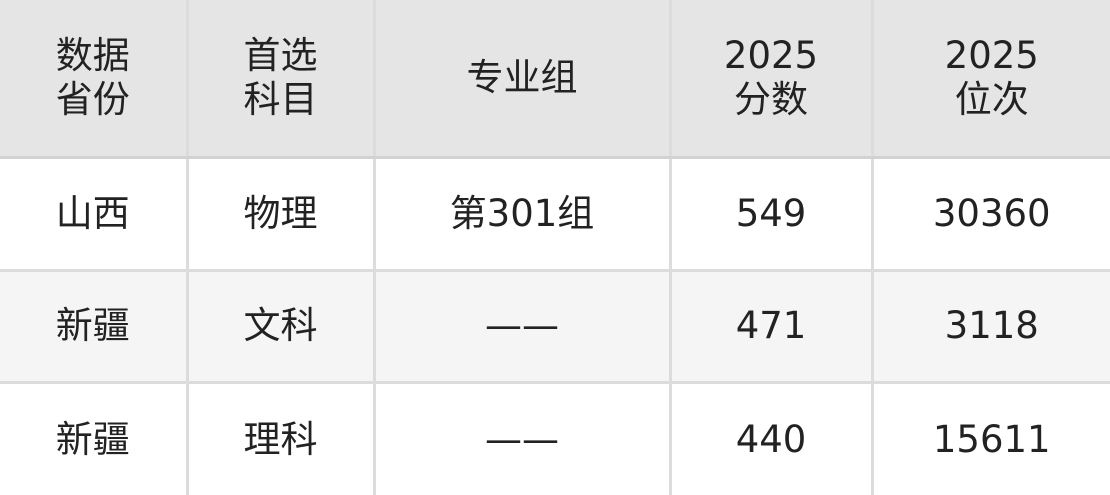 The height and width of the screenshot is (495, 1110). What do you see at coordinates (280, 100) in the screenshot?
I see `header-text: 科目` at bounding box center [280, 100].